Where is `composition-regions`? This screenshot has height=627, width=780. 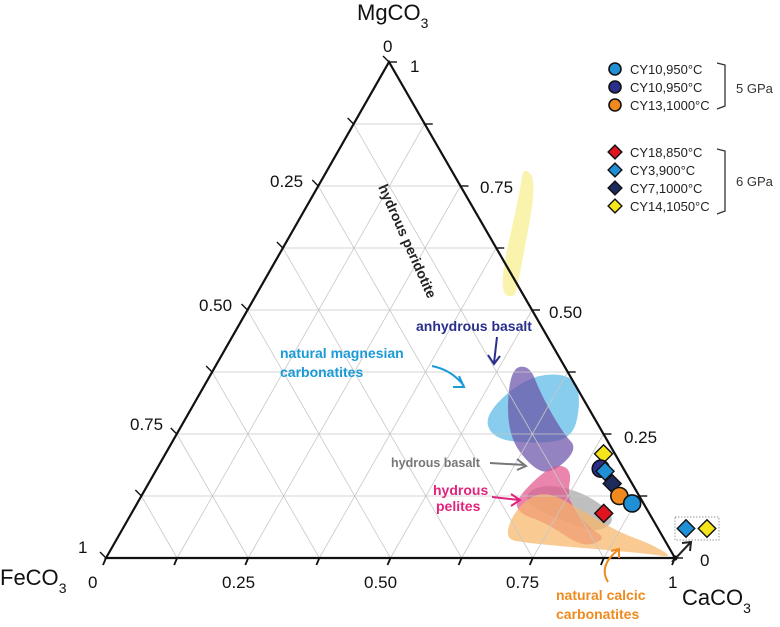 composition-regions is located at coordinates (577, 363).